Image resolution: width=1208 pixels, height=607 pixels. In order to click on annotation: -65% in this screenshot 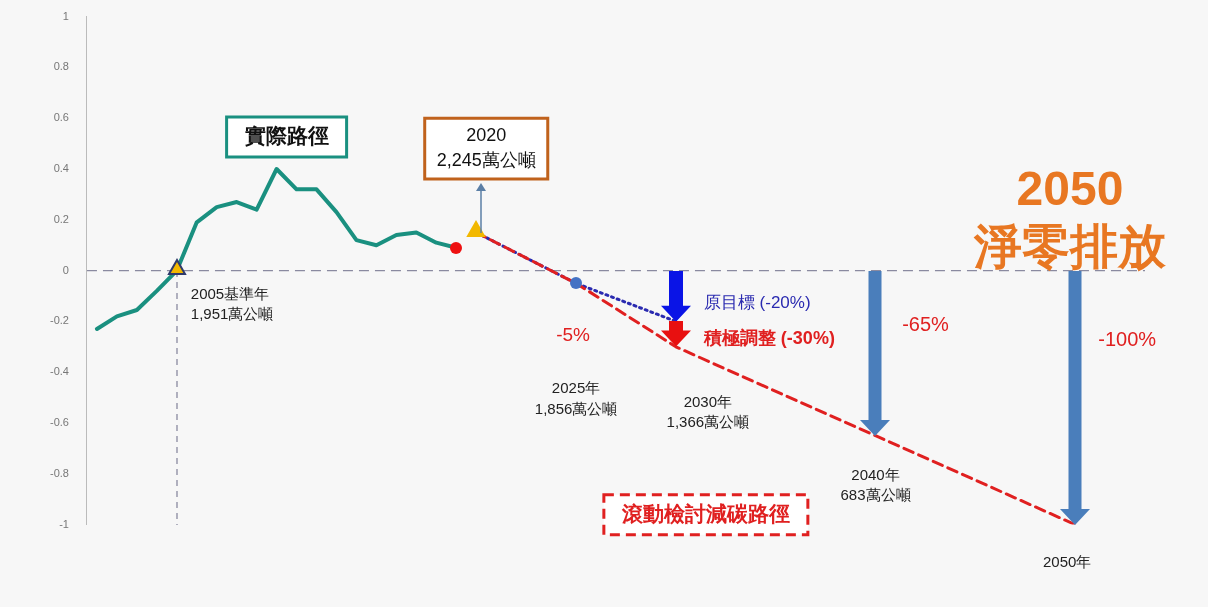, I will do `click(926, 324)`.